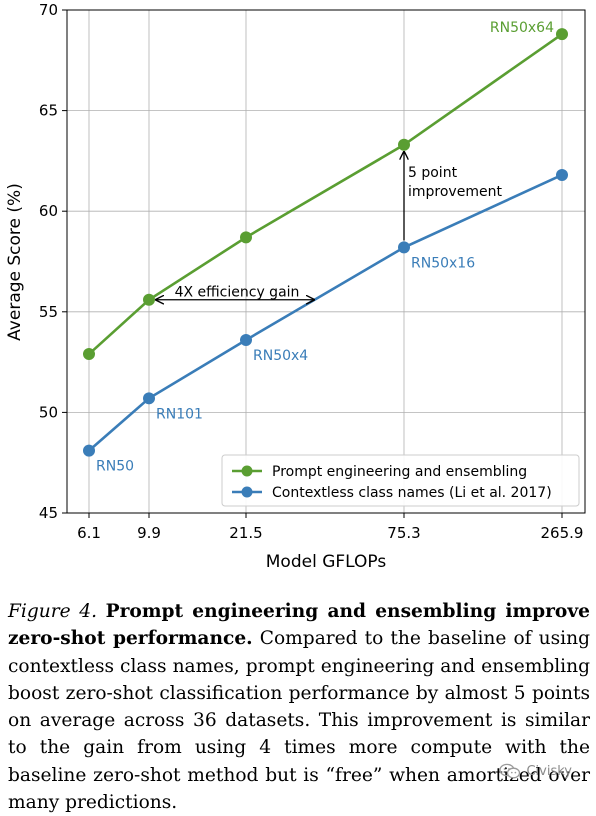  I want to click on annotation-layer: 4X efficiency gain 5 point improvement, so click(329, 226).